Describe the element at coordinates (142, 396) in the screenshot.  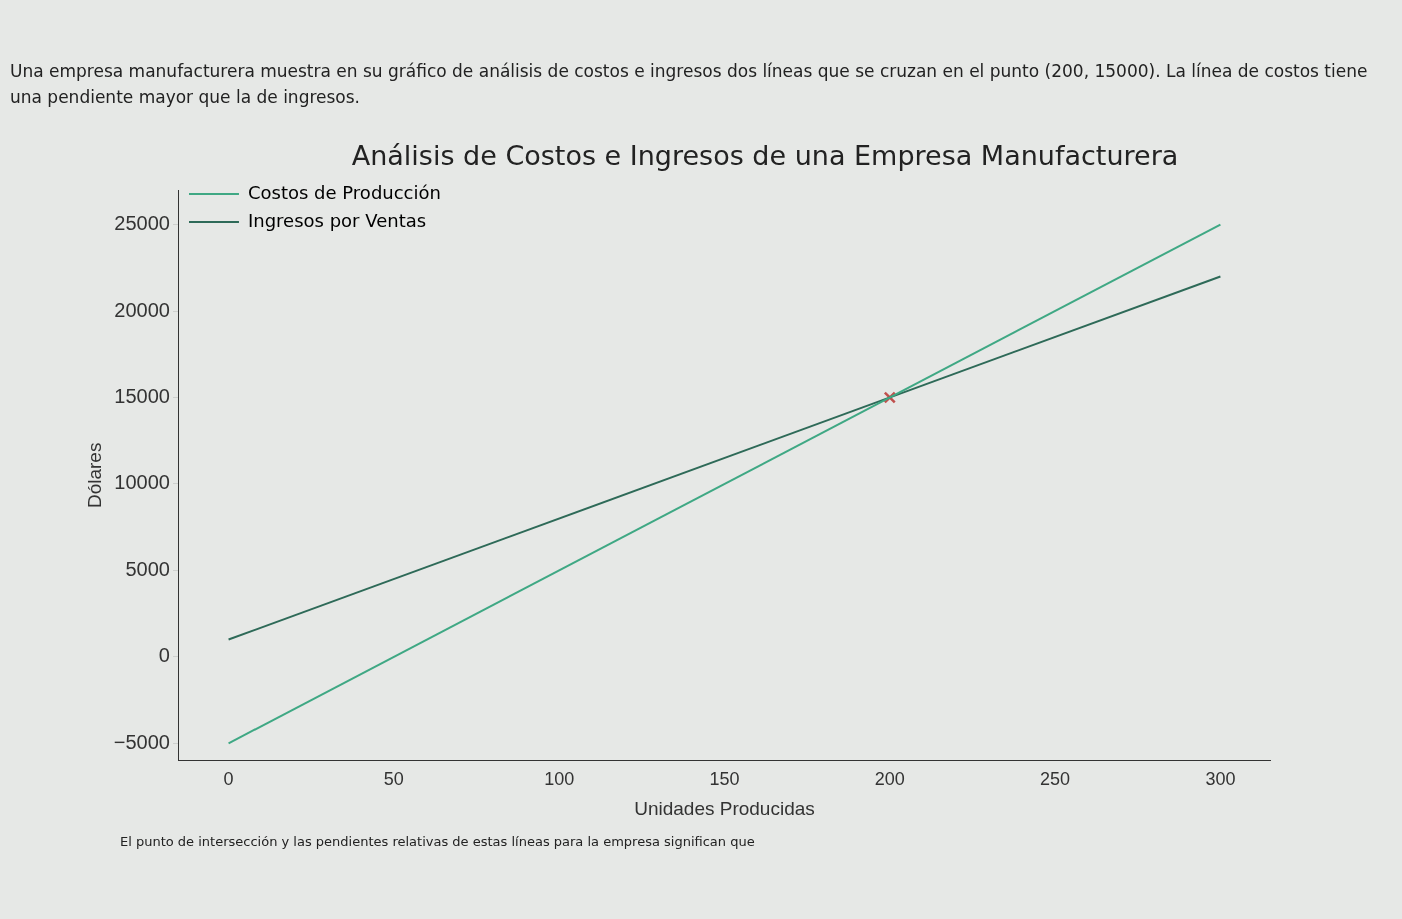
I see `y-tick-label: 15000` at that location.